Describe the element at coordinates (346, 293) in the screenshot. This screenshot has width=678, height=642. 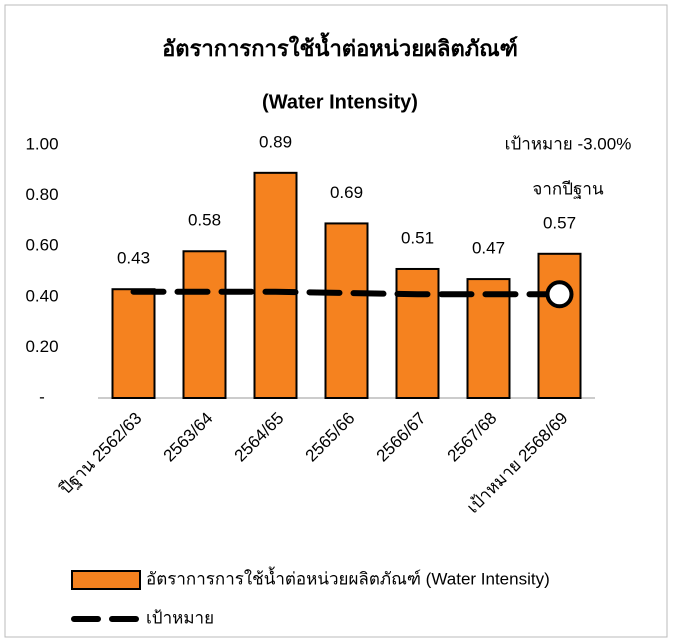
I see `target-line` at that location.